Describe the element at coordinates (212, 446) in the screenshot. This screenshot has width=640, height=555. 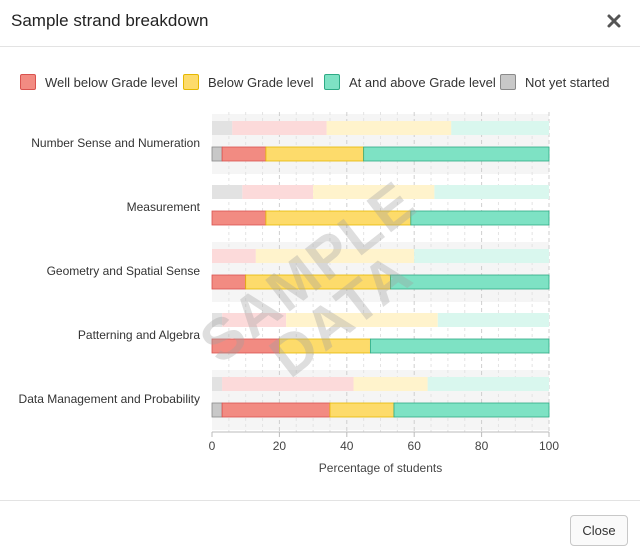
I see `x-tick-label: 0` at that location.